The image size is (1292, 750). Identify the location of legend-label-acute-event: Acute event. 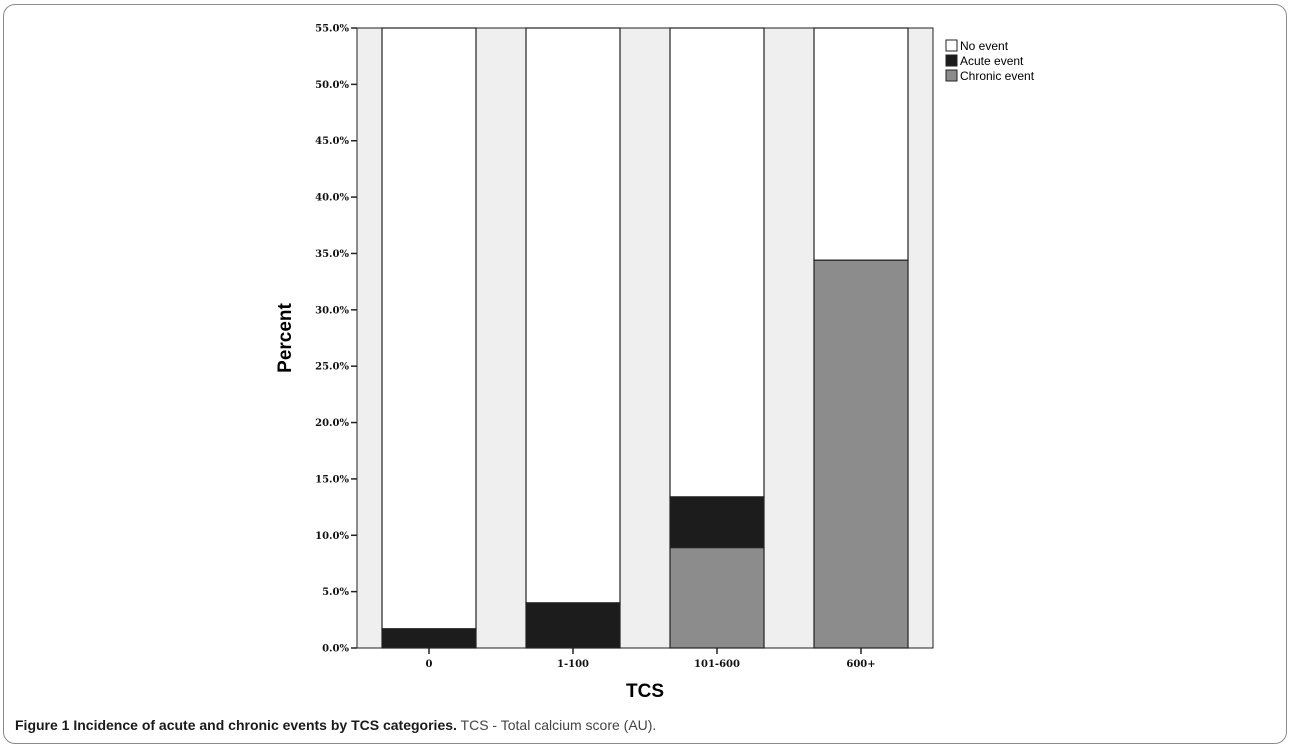
(992, 61).